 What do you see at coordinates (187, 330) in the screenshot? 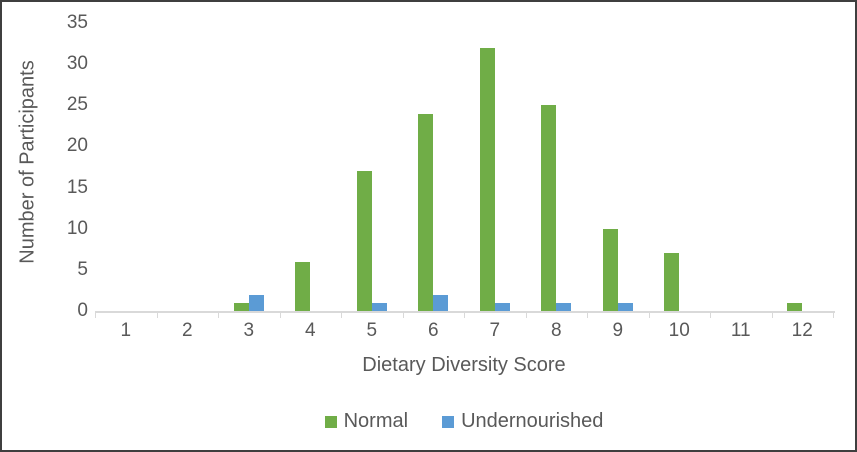
I see `x-axis-tick-label: 2` at bounding box center [187, 330].